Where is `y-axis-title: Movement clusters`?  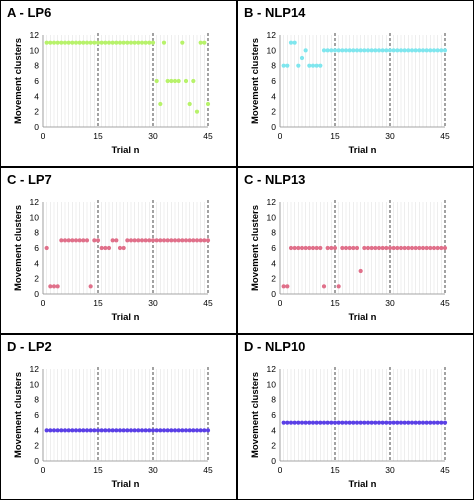
y-axis-title: Movement clusters is located at coordinates (255, 248).